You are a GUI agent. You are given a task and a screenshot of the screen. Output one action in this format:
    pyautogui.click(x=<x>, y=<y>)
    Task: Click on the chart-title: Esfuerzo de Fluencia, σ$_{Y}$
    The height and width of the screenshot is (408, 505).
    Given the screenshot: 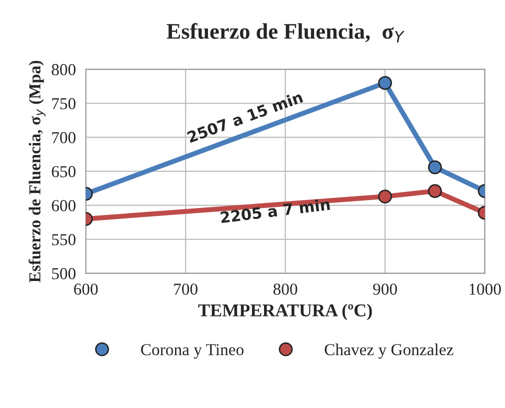 What is the action you would take?
    pyautogui.click(x=285, y=32)
    